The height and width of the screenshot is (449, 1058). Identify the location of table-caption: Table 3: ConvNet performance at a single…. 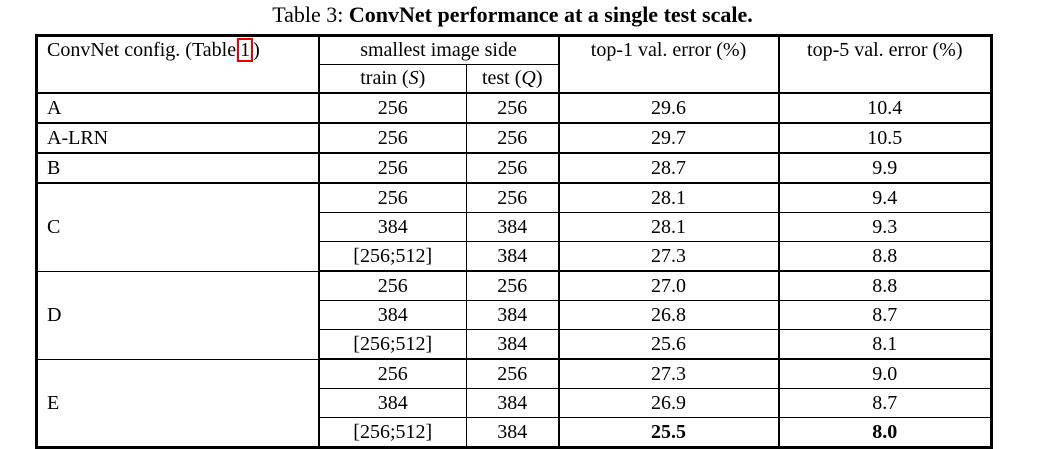
(512, 17).